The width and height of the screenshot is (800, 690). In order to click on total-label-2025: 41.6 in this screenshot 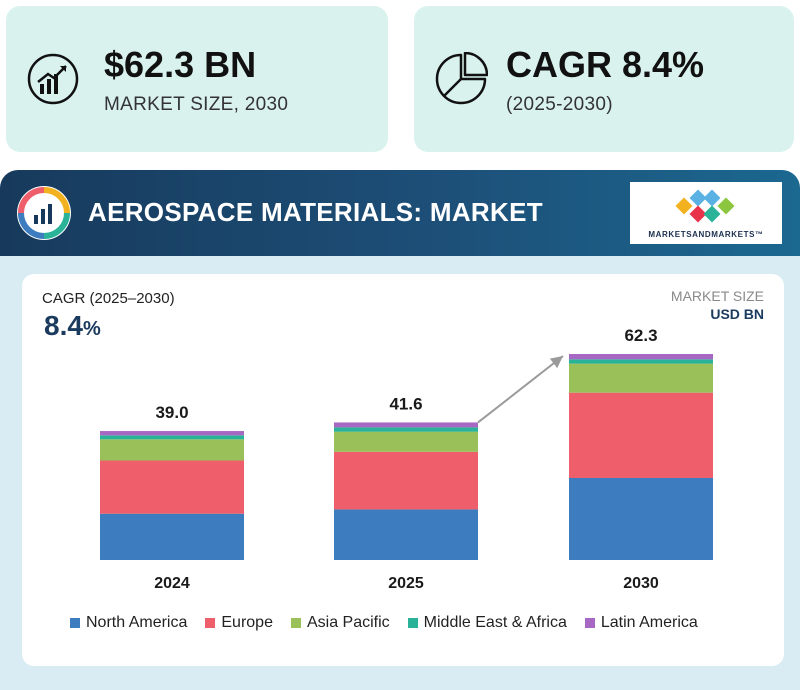, I will do `click(405, 403)`.